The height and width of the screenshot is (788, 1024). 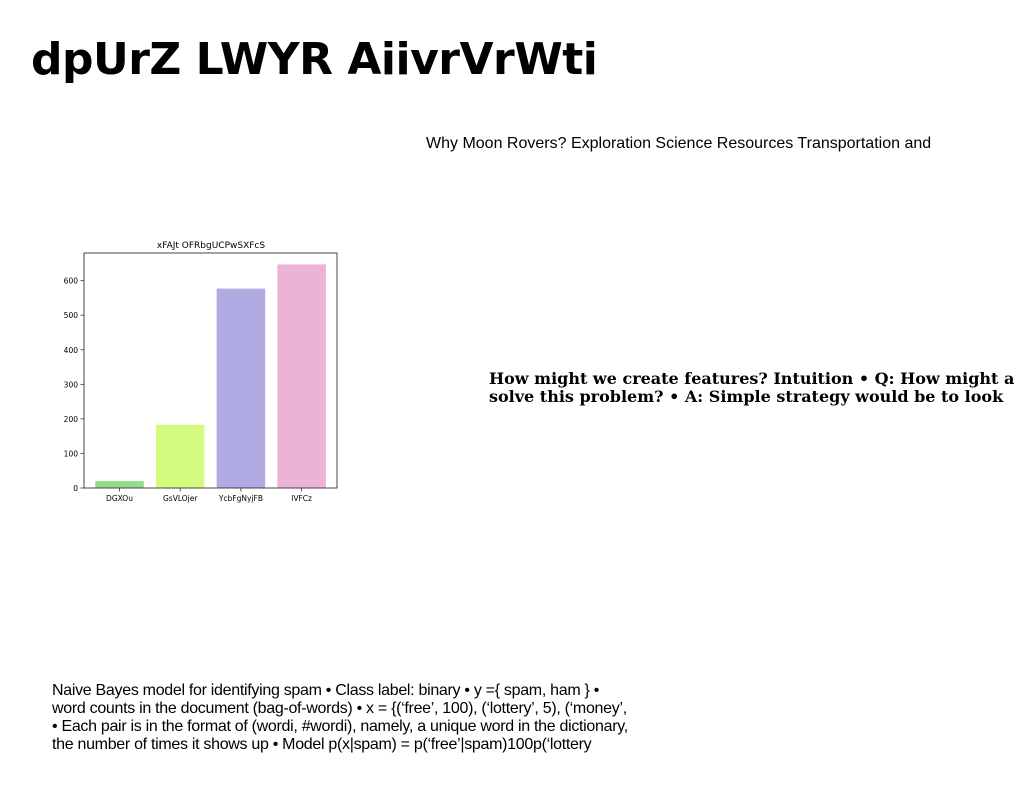 What do you see at coordinates (71, 315) in the screenshot?
I see `y-tick-label: 500` at bounding box center [71, 315].